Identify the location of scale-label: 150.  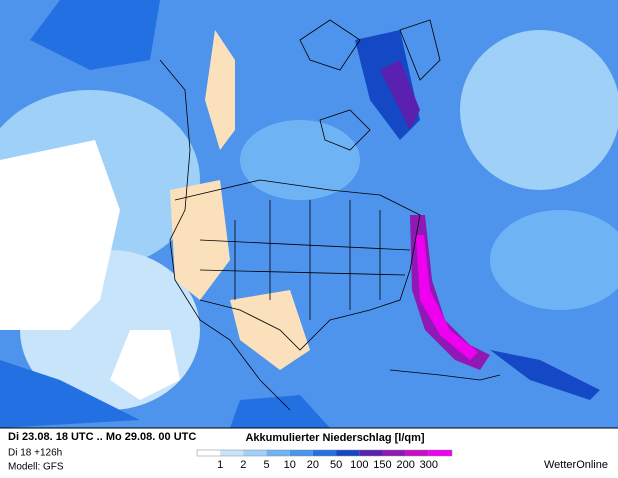
(382, 465).